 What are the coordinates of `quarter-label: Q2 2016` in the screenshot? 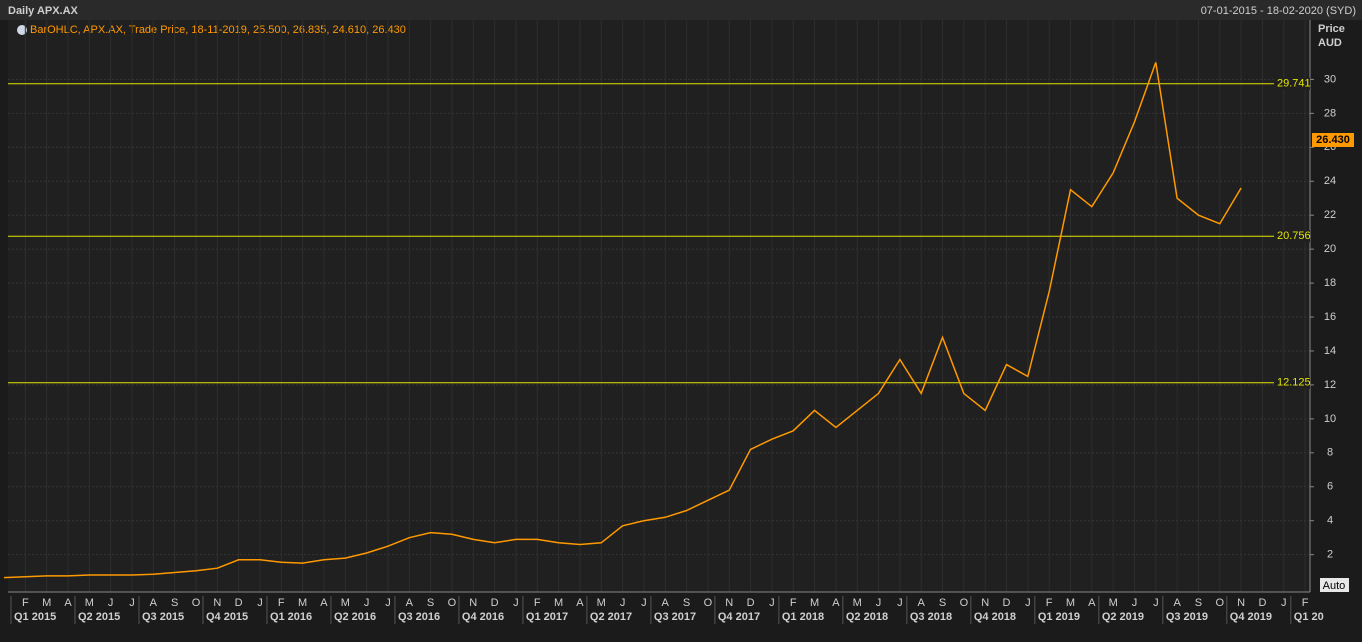 It's located at (355, 617).